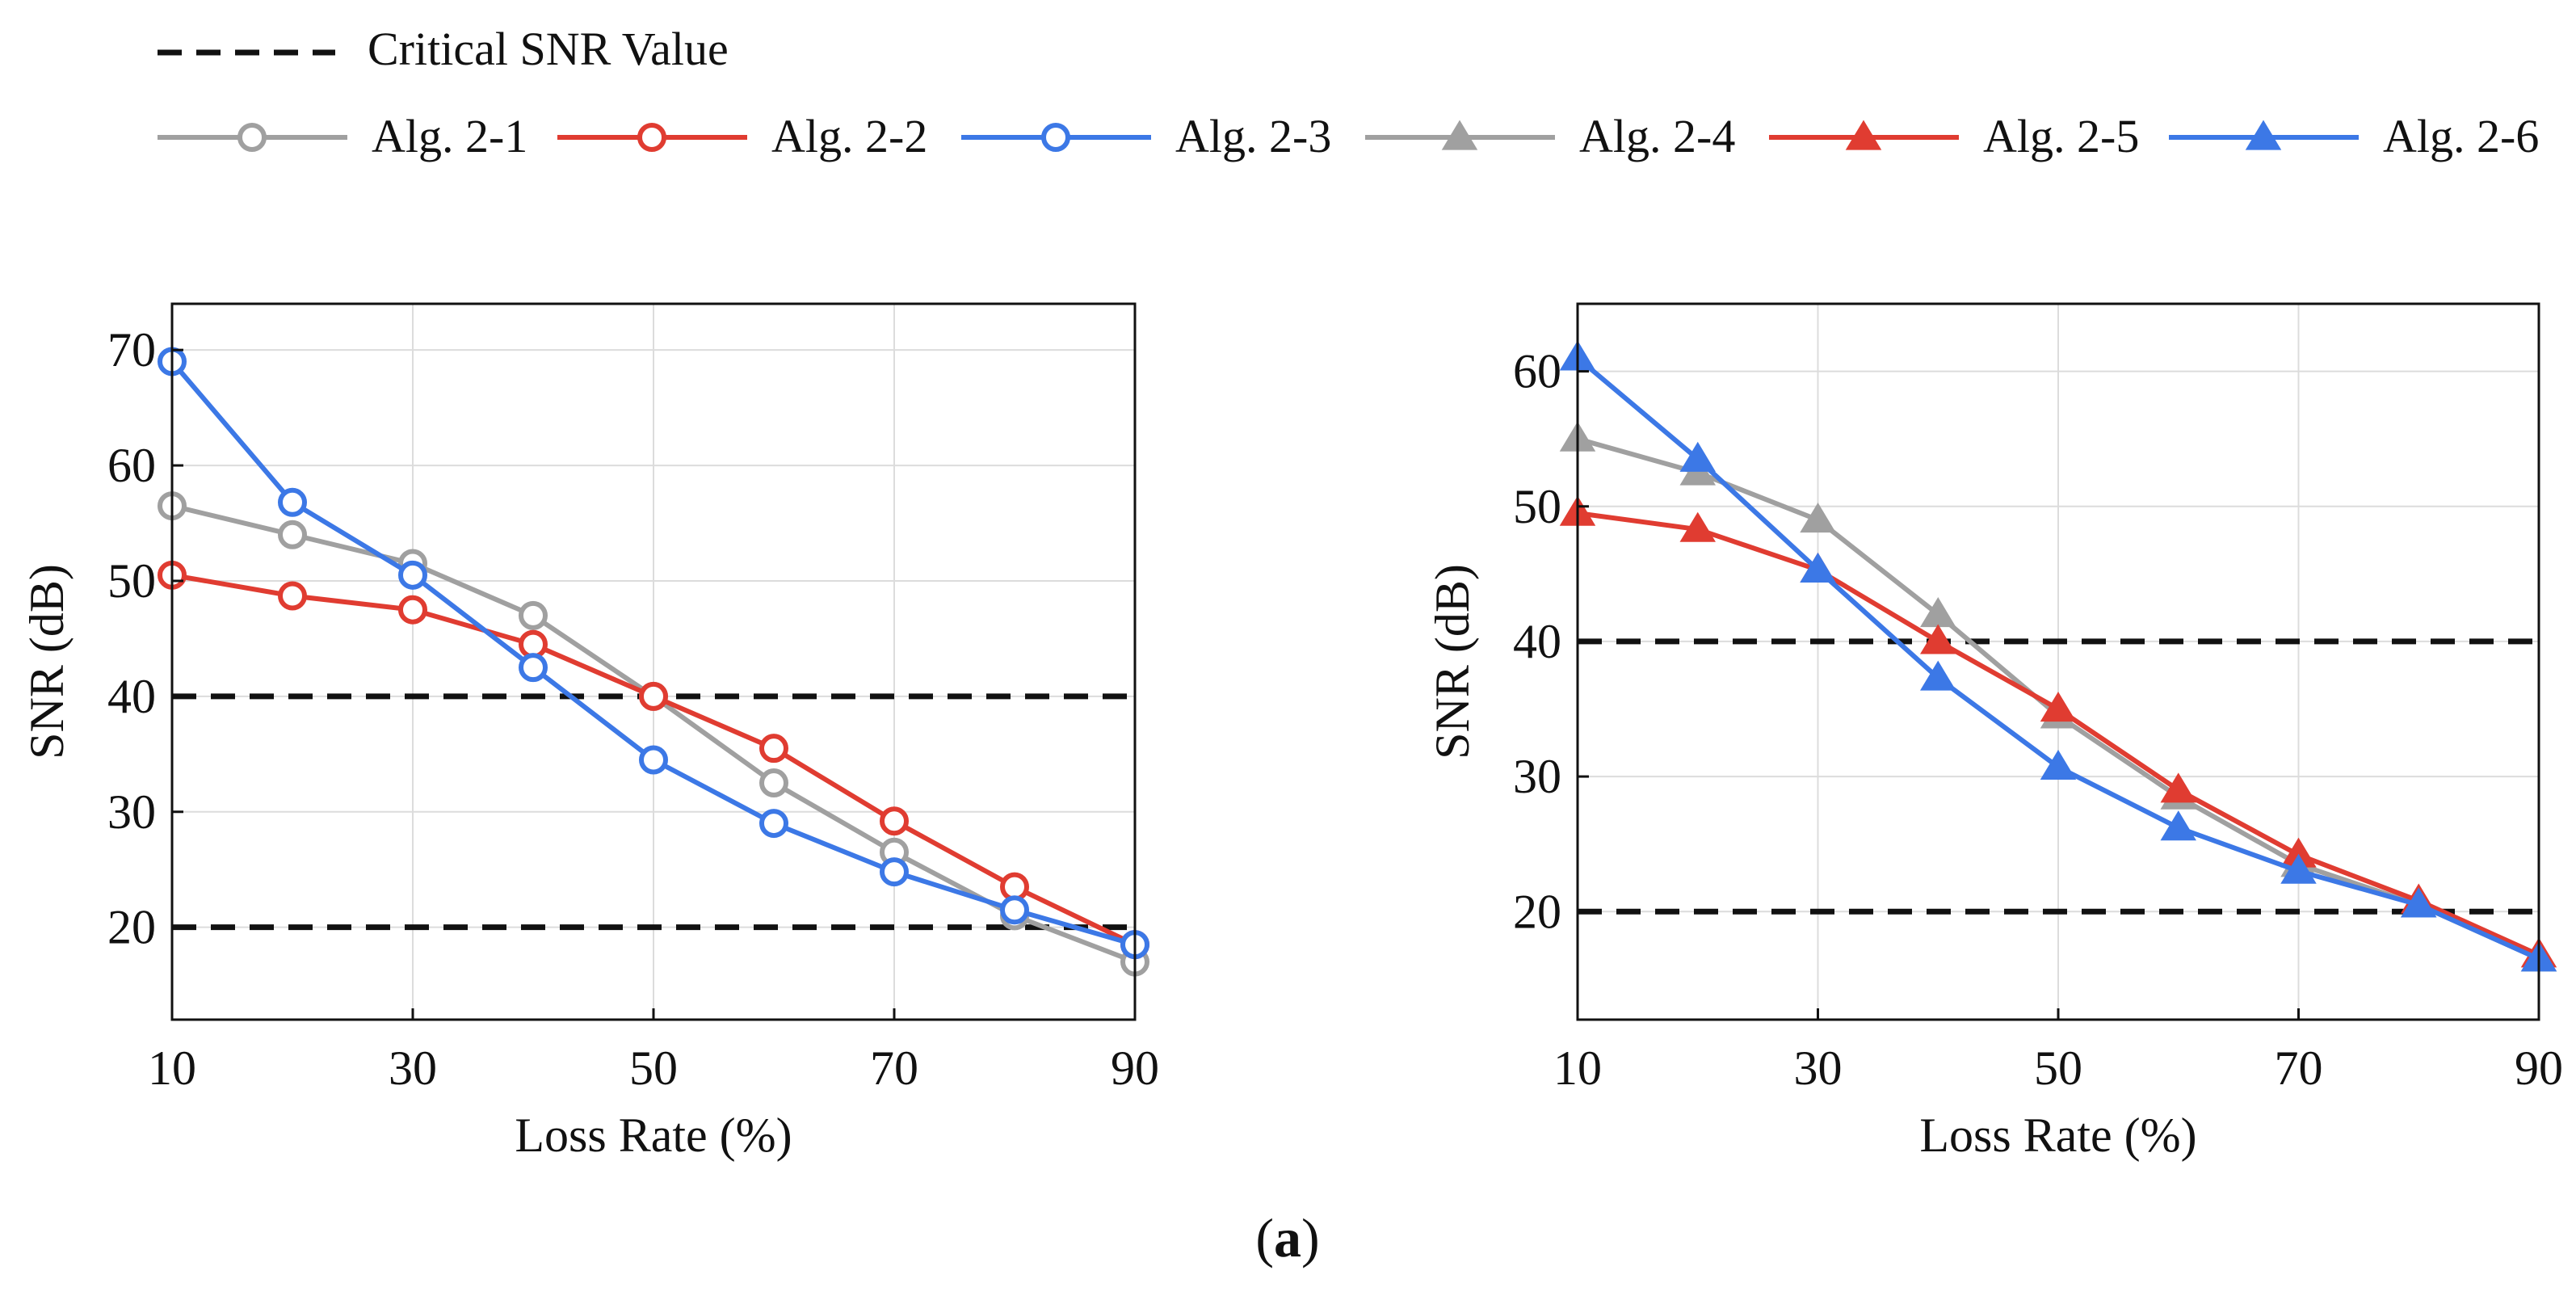  Describe the element at coordinates (1253, 136) in the screenshot. I see `legend-label-3: Alg. 2-3` at that location.